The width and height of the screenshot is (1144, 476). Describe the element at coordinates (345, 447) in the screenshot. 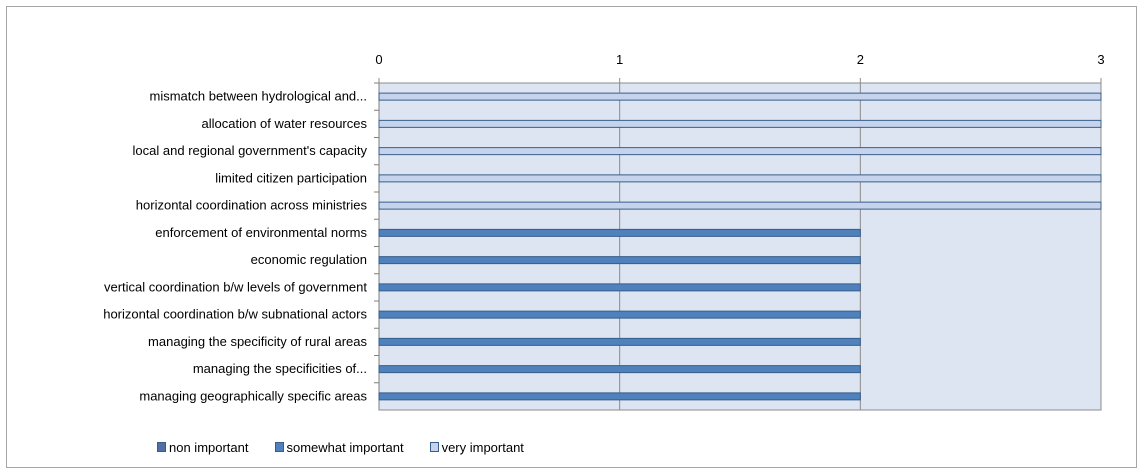

I see `legend-label: somewhat important` at that location.